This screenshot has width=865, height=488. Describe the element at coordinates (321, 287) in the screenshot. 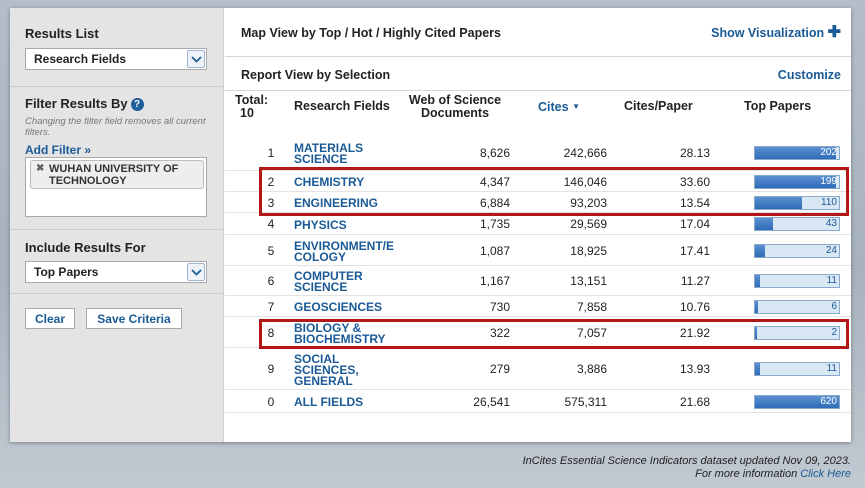

I see `research-field-label: SCIENCE` at that location.